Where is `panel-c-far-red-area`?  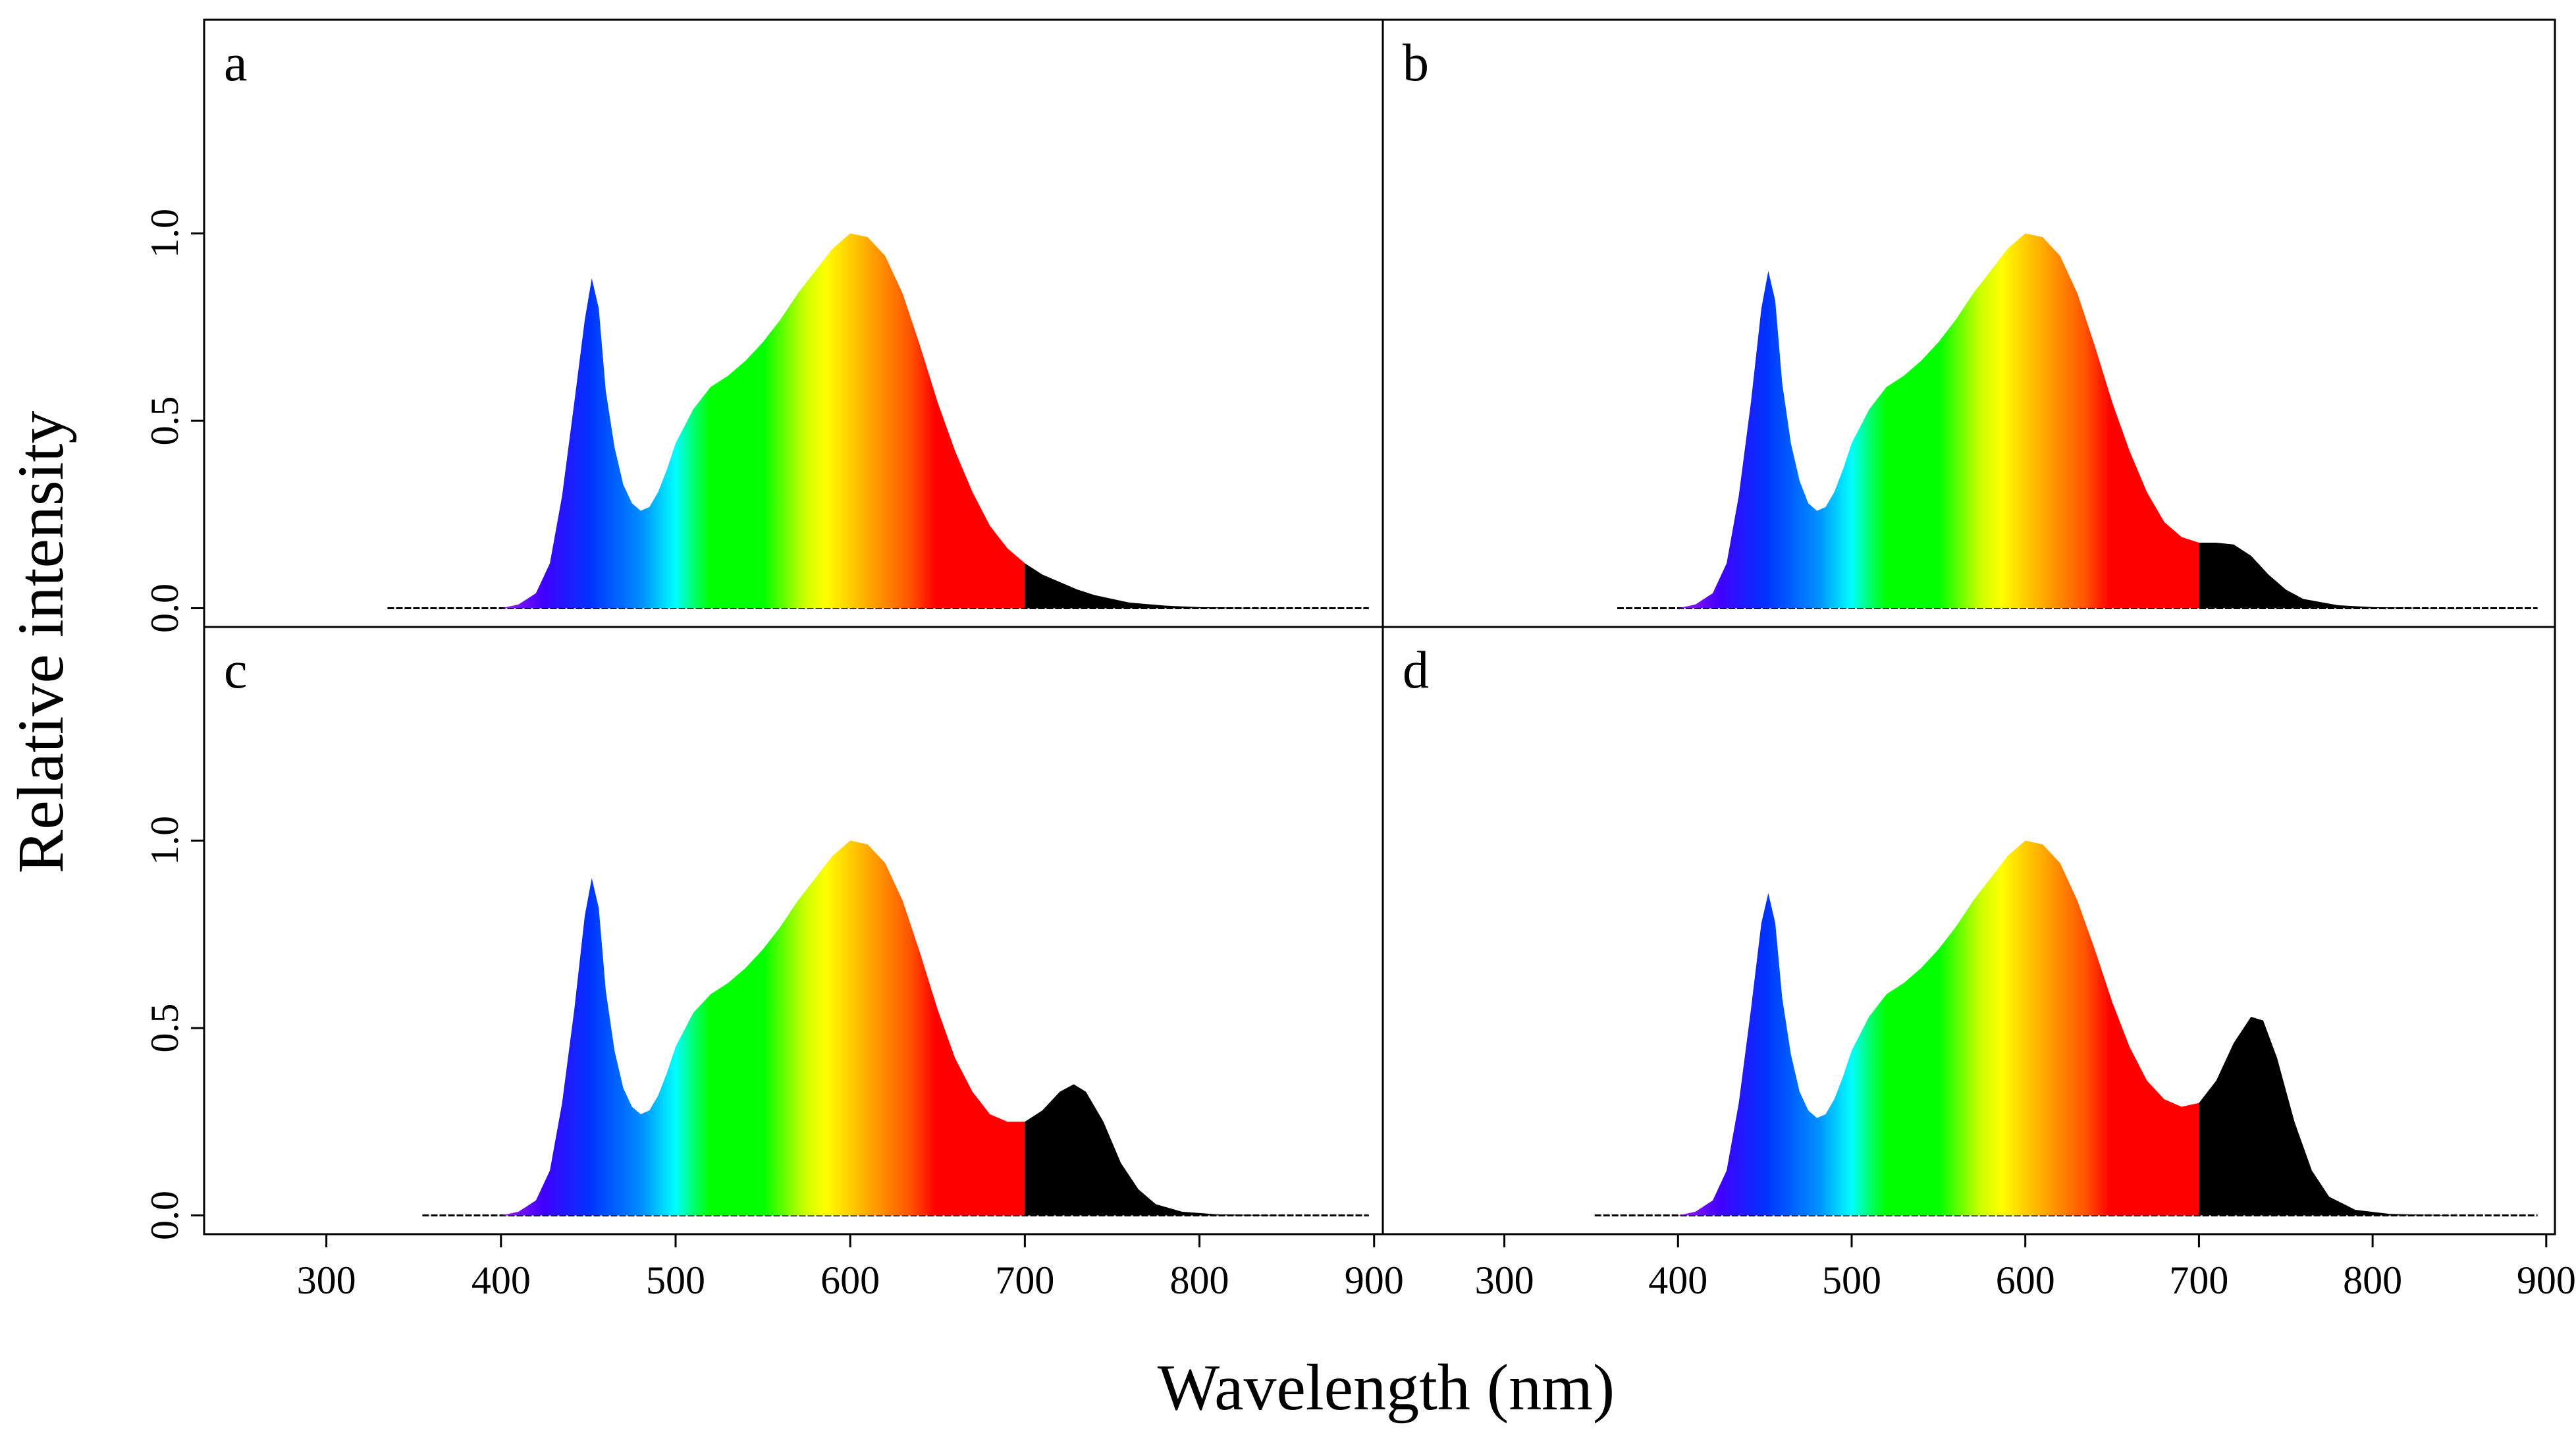
panel-c-far-red-area is located at coordinates (1156, 1150).